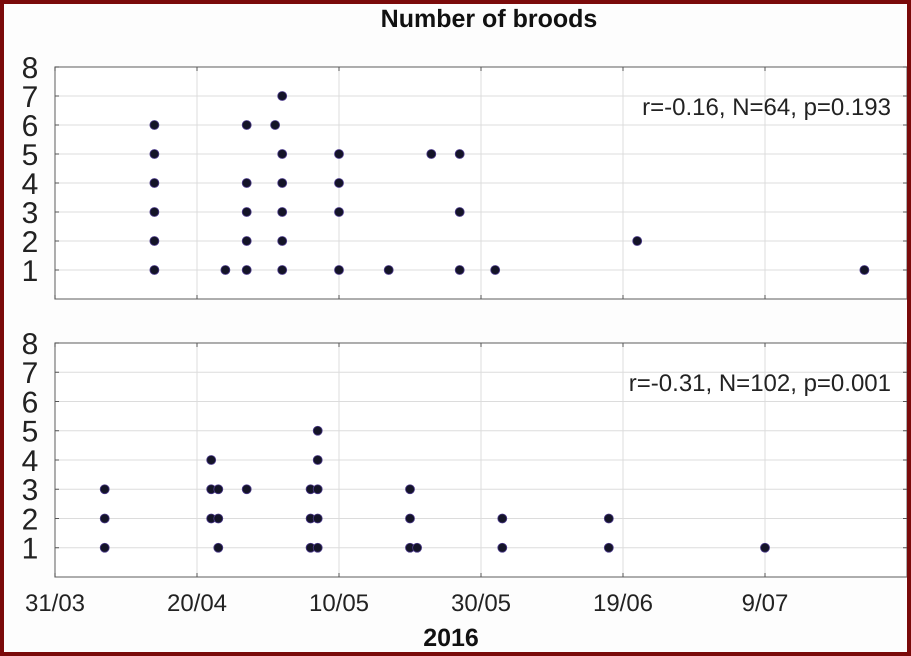 This screenshot has height=656, width=911. I want to click on x-tick-label: 20/04, so click(197, 603).